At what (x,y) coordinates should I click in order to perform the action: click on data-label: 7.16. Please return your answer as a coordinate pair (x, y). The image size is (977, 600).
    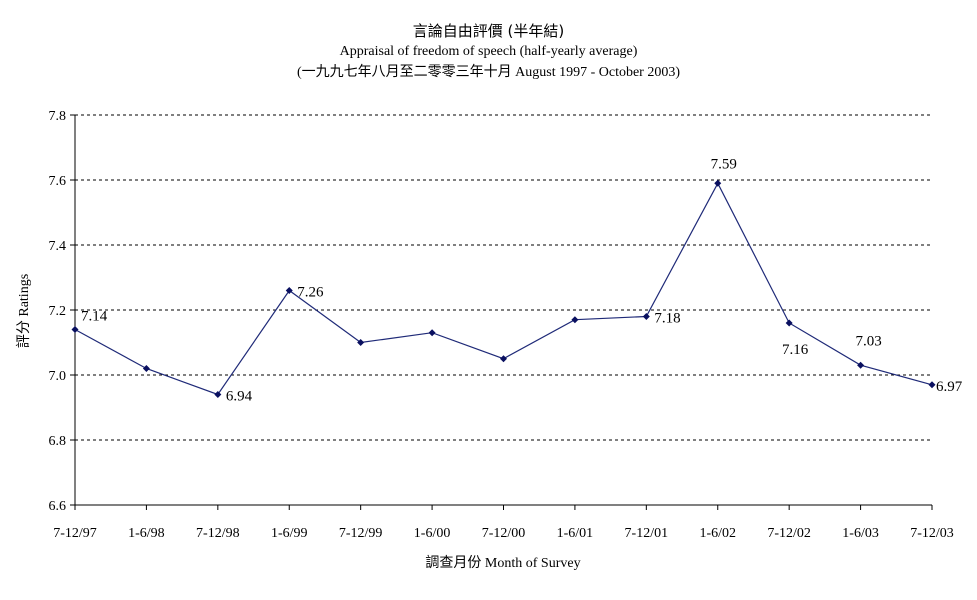
    Looking at the image, I should click on (795, 350).